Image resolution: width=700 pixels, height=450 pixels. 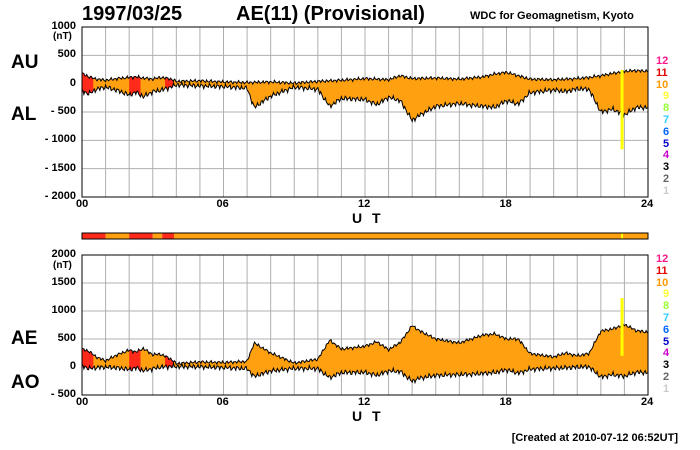 What do you see at coordinates (25, 62) in the screenshot?
I see `au-label: AU` at bounding box center [25, 62].